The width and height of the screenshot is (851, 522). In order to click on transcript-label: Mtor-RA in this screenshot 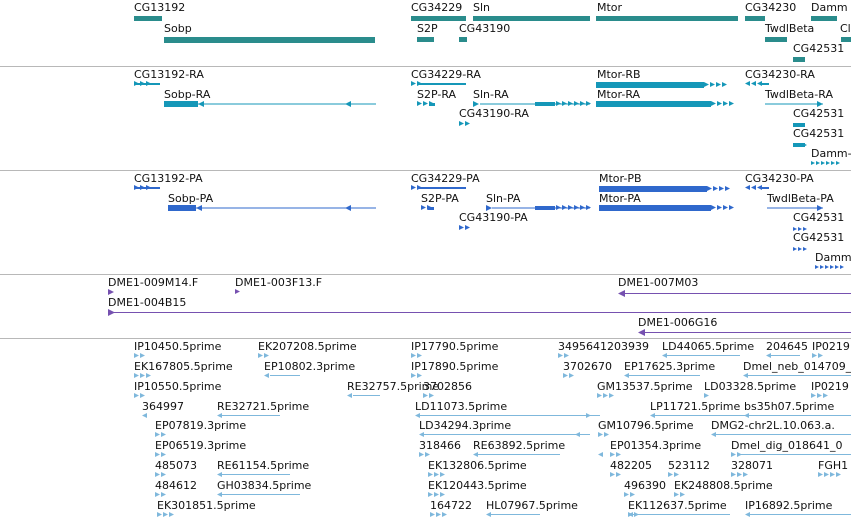, I will do `click(619, 94)`.